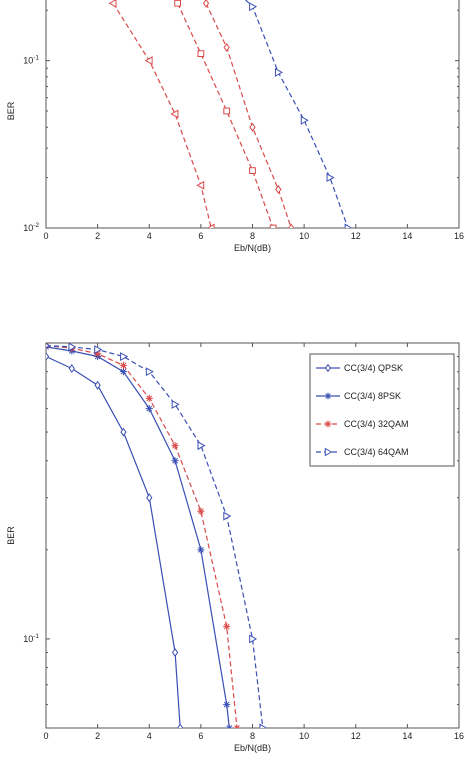 Image resolution: width=474 pixels, height=768 pixels. I want to click on legend-box, so click(382, 410).